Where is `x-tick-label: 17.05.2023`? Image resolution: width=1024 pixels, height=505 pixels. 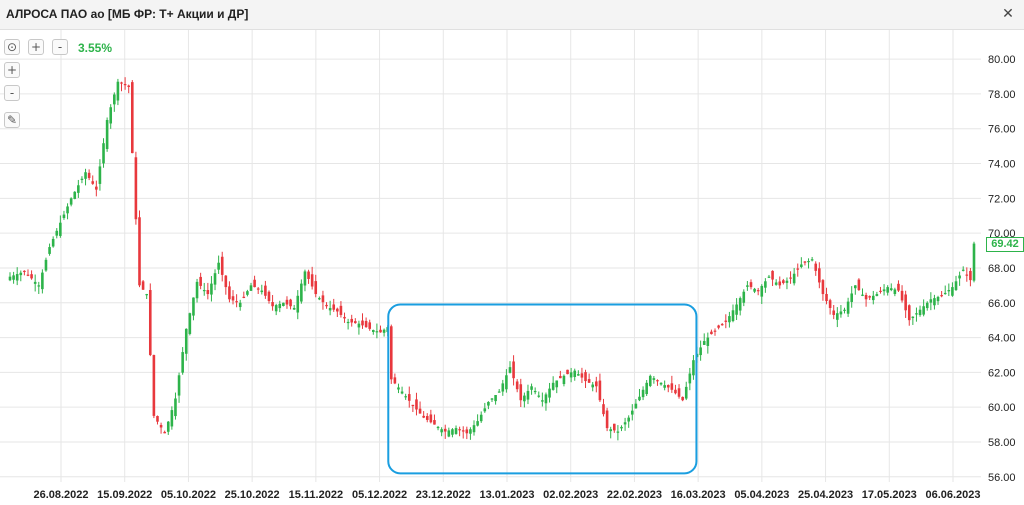
x-tick-label: 17.05.2023 is located at coordinates (889, 495).